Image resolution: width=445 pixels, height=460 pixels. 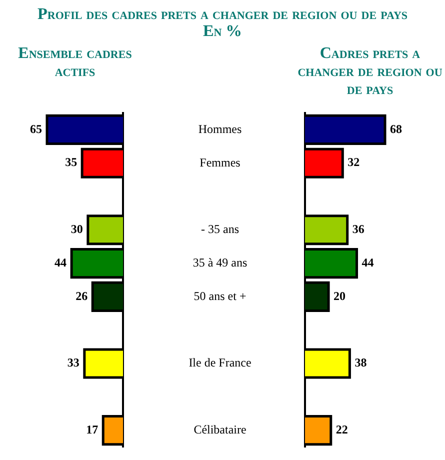 I want to click on y-tick-label: 50 ans et +, so click(x=220, y=295).